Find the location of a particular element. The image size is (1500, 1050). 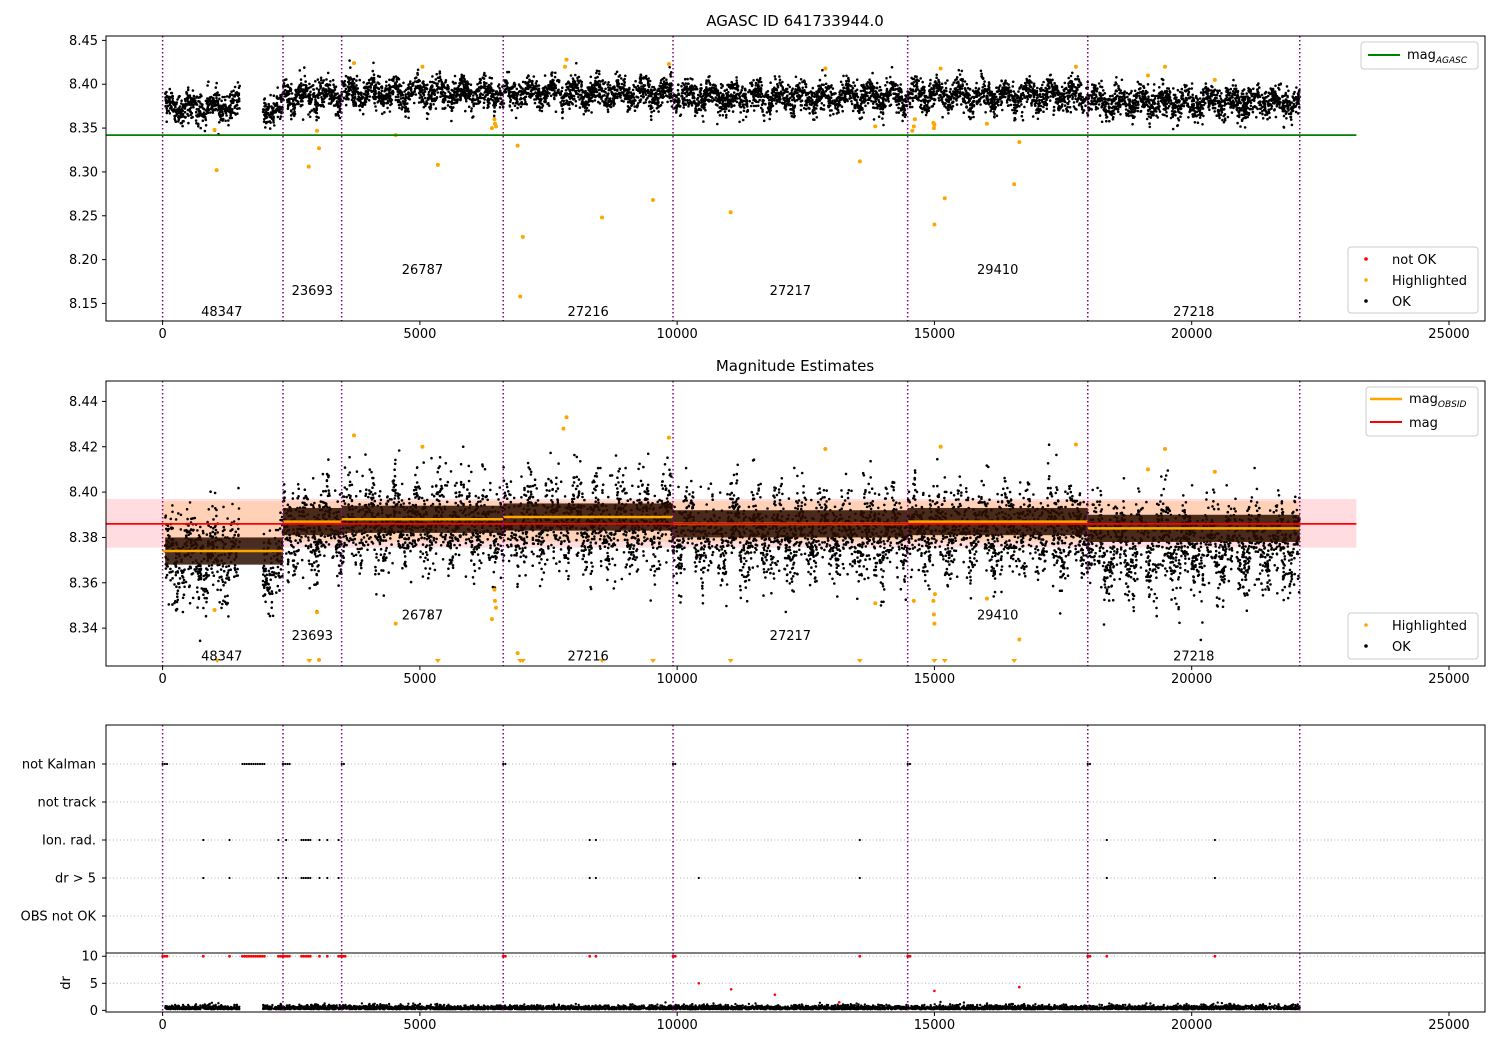

agasc-legend-upper: magAGASC is located at coordinates (1419, 55).